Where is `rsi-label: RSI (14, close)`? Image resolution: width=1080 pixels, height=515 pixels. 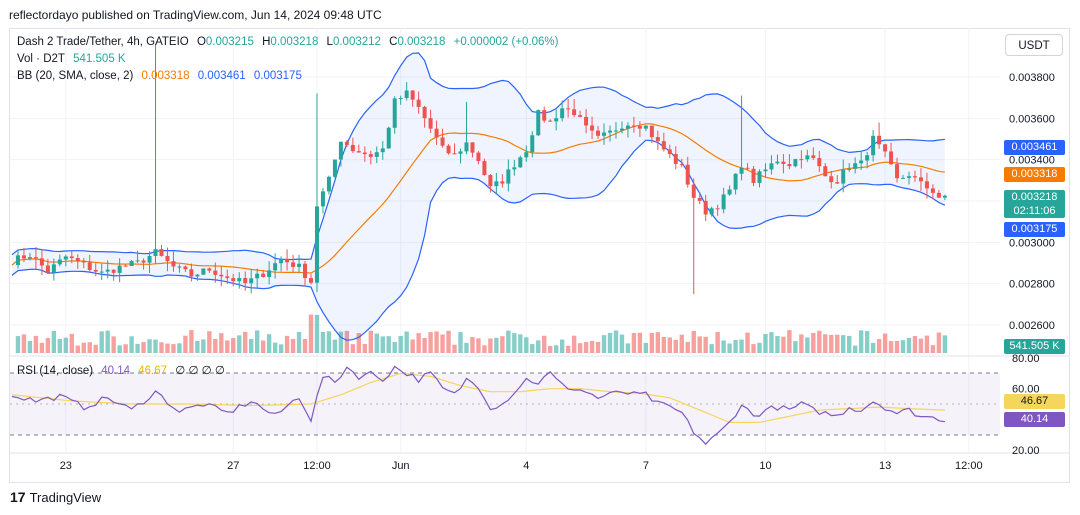 rsi-label: RSI (14, close) is located at coordinates (55, 371).